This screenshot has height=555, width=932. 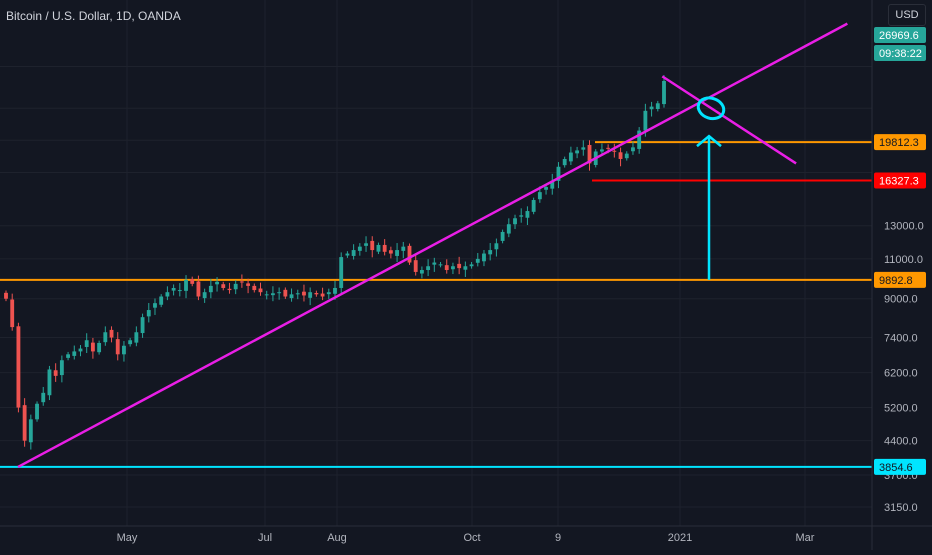 What do you see at coordinates (680, 538) in the screenshot?
I see `time-tick-label: 2021` at bounding box center [680, 538].